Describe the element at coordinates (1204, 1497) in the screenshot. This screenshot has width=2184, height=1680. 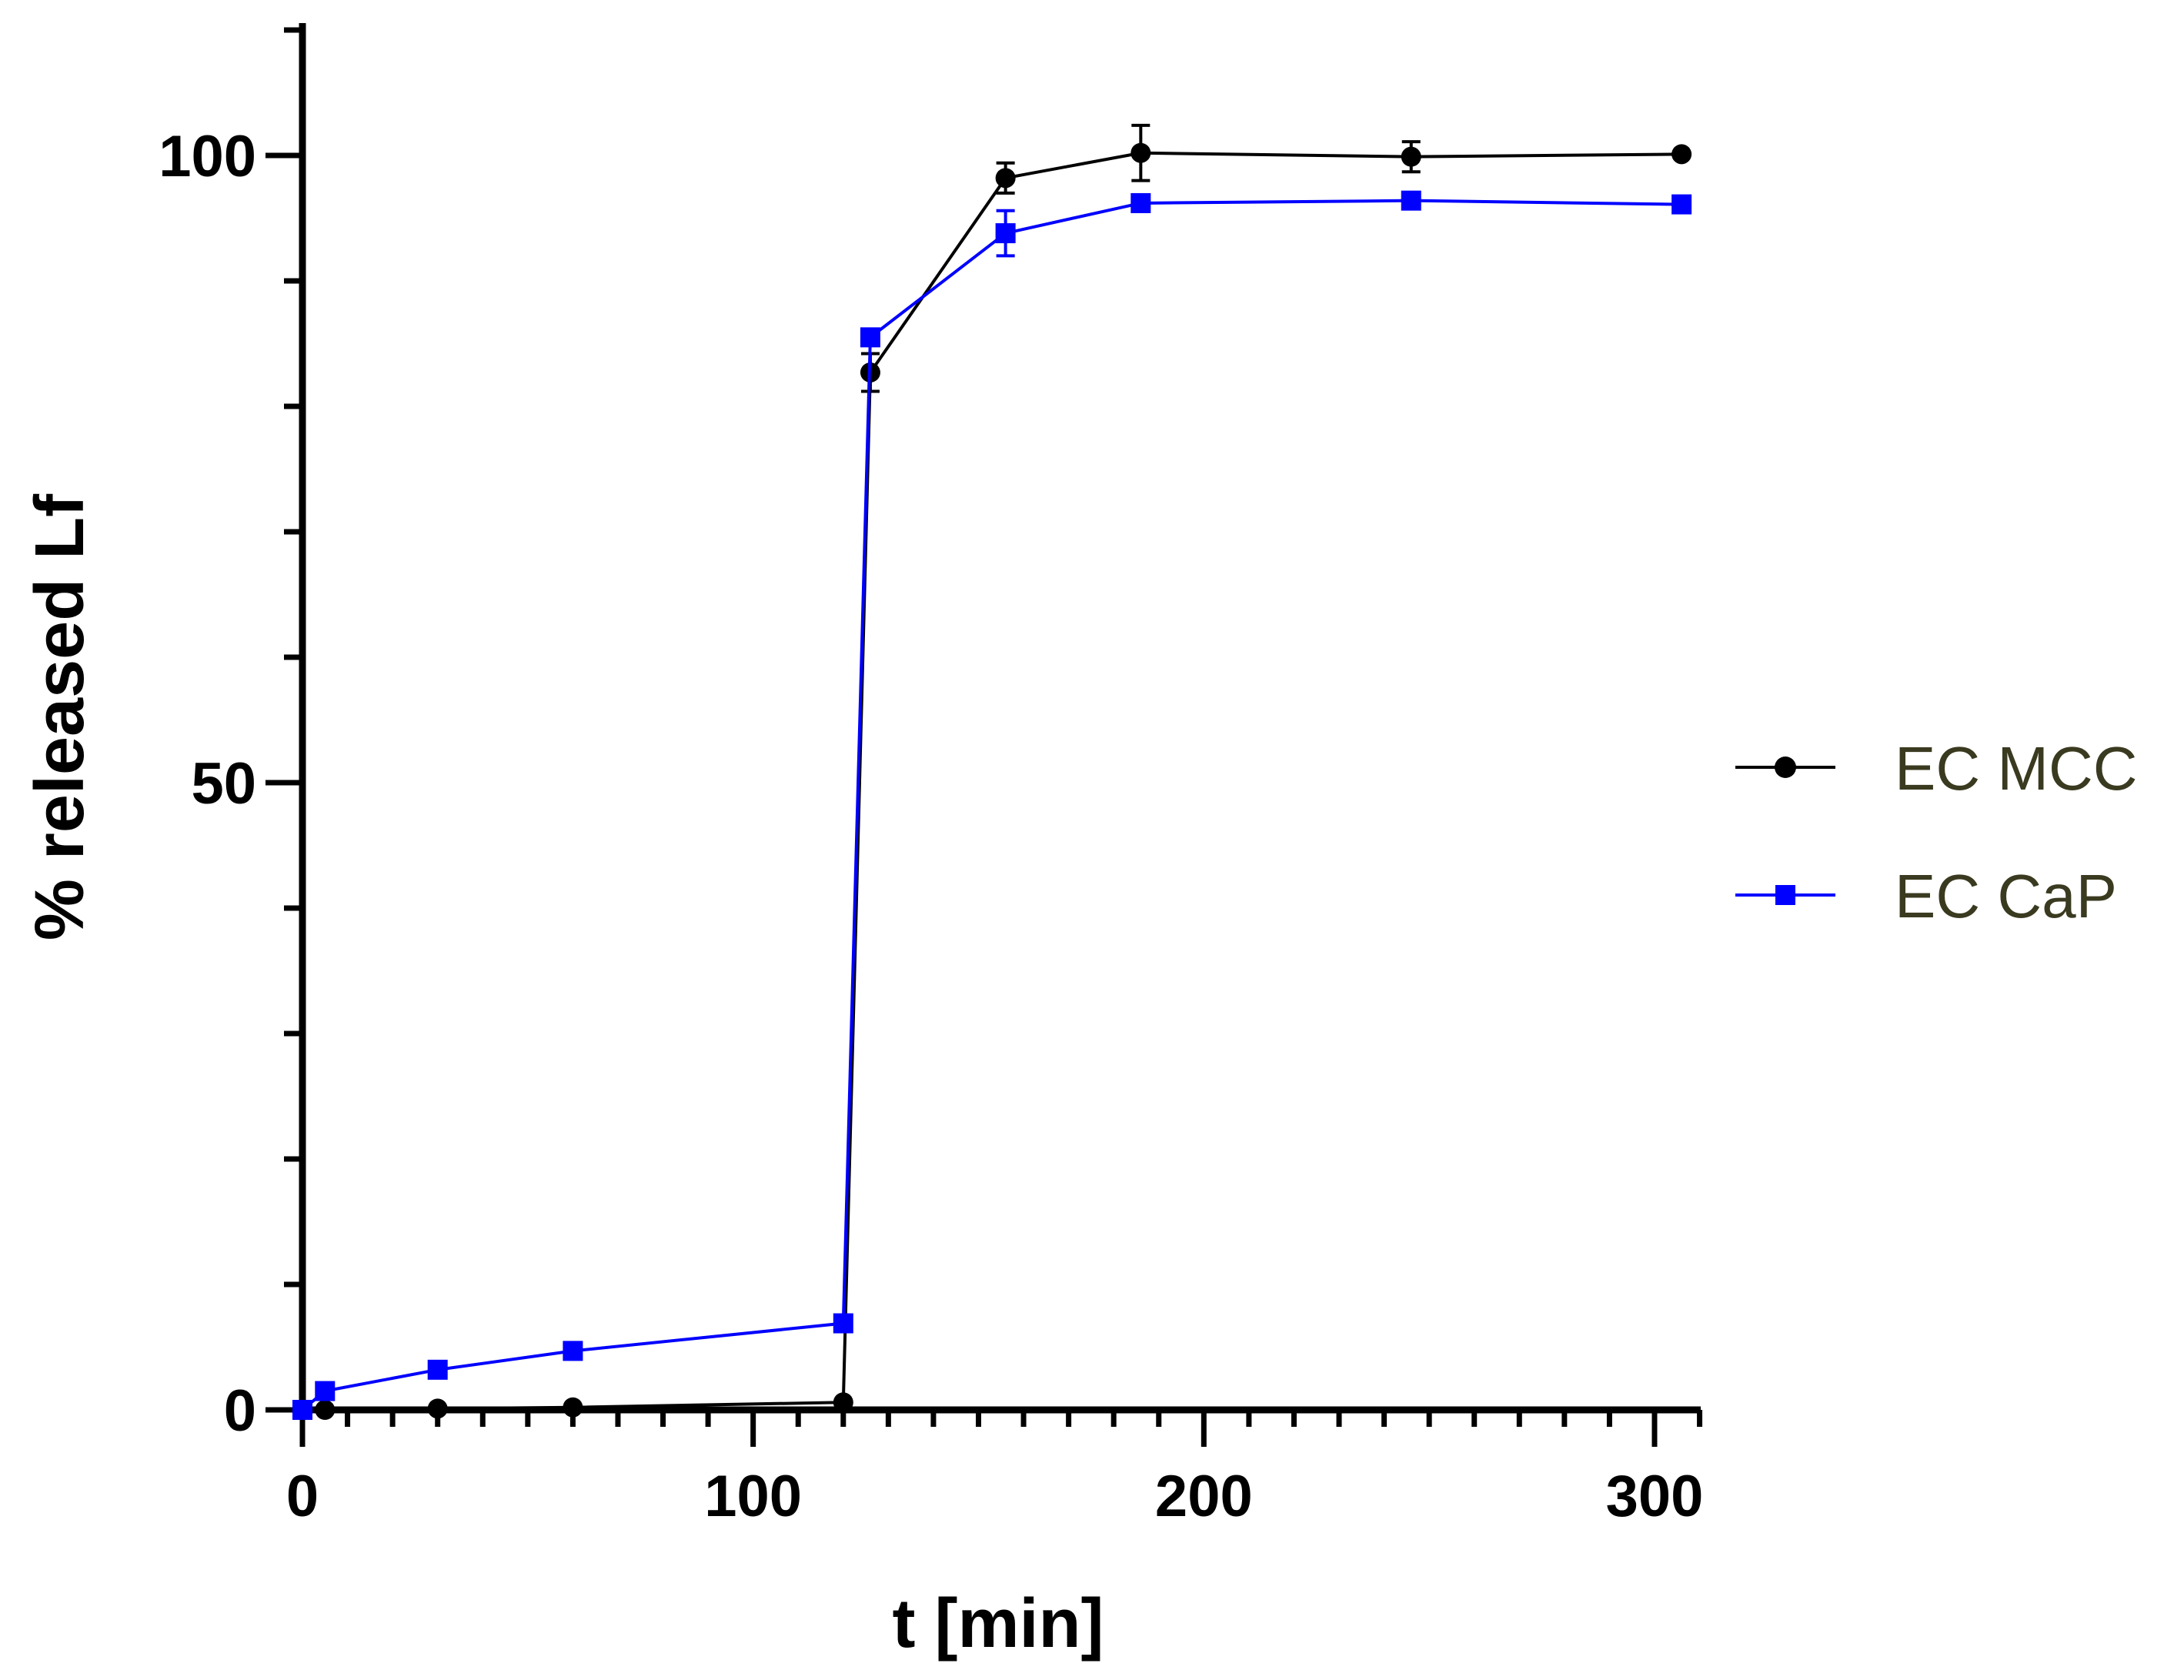
I see `x-tick-label: 200` at that location.